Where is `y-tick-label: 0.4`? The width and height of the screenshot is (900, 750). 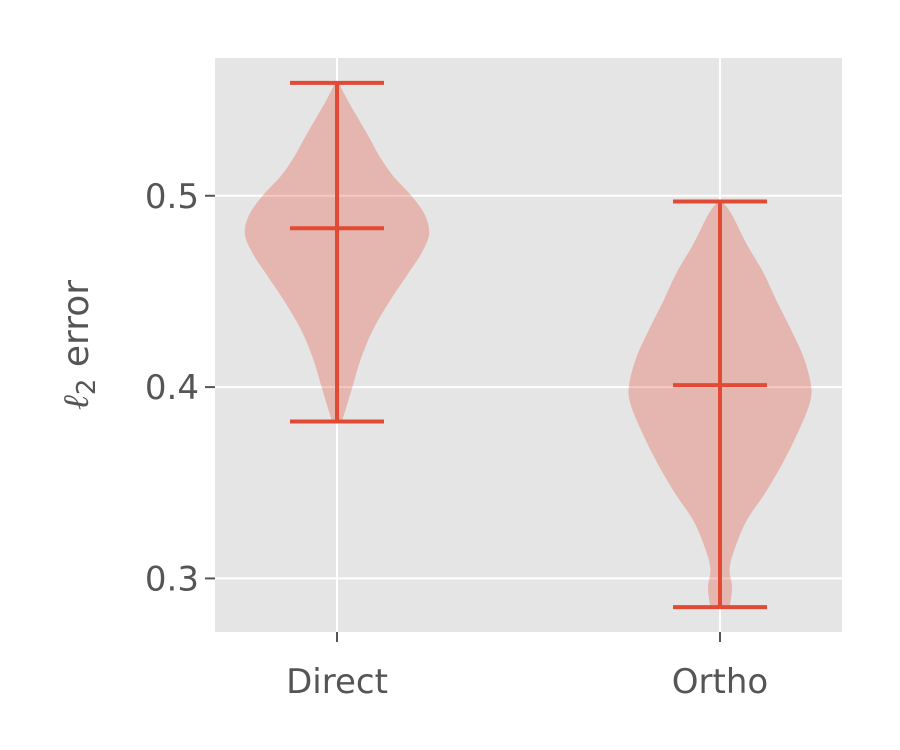
y-tick-label: 0.4 is located at coordinates (172, 388).